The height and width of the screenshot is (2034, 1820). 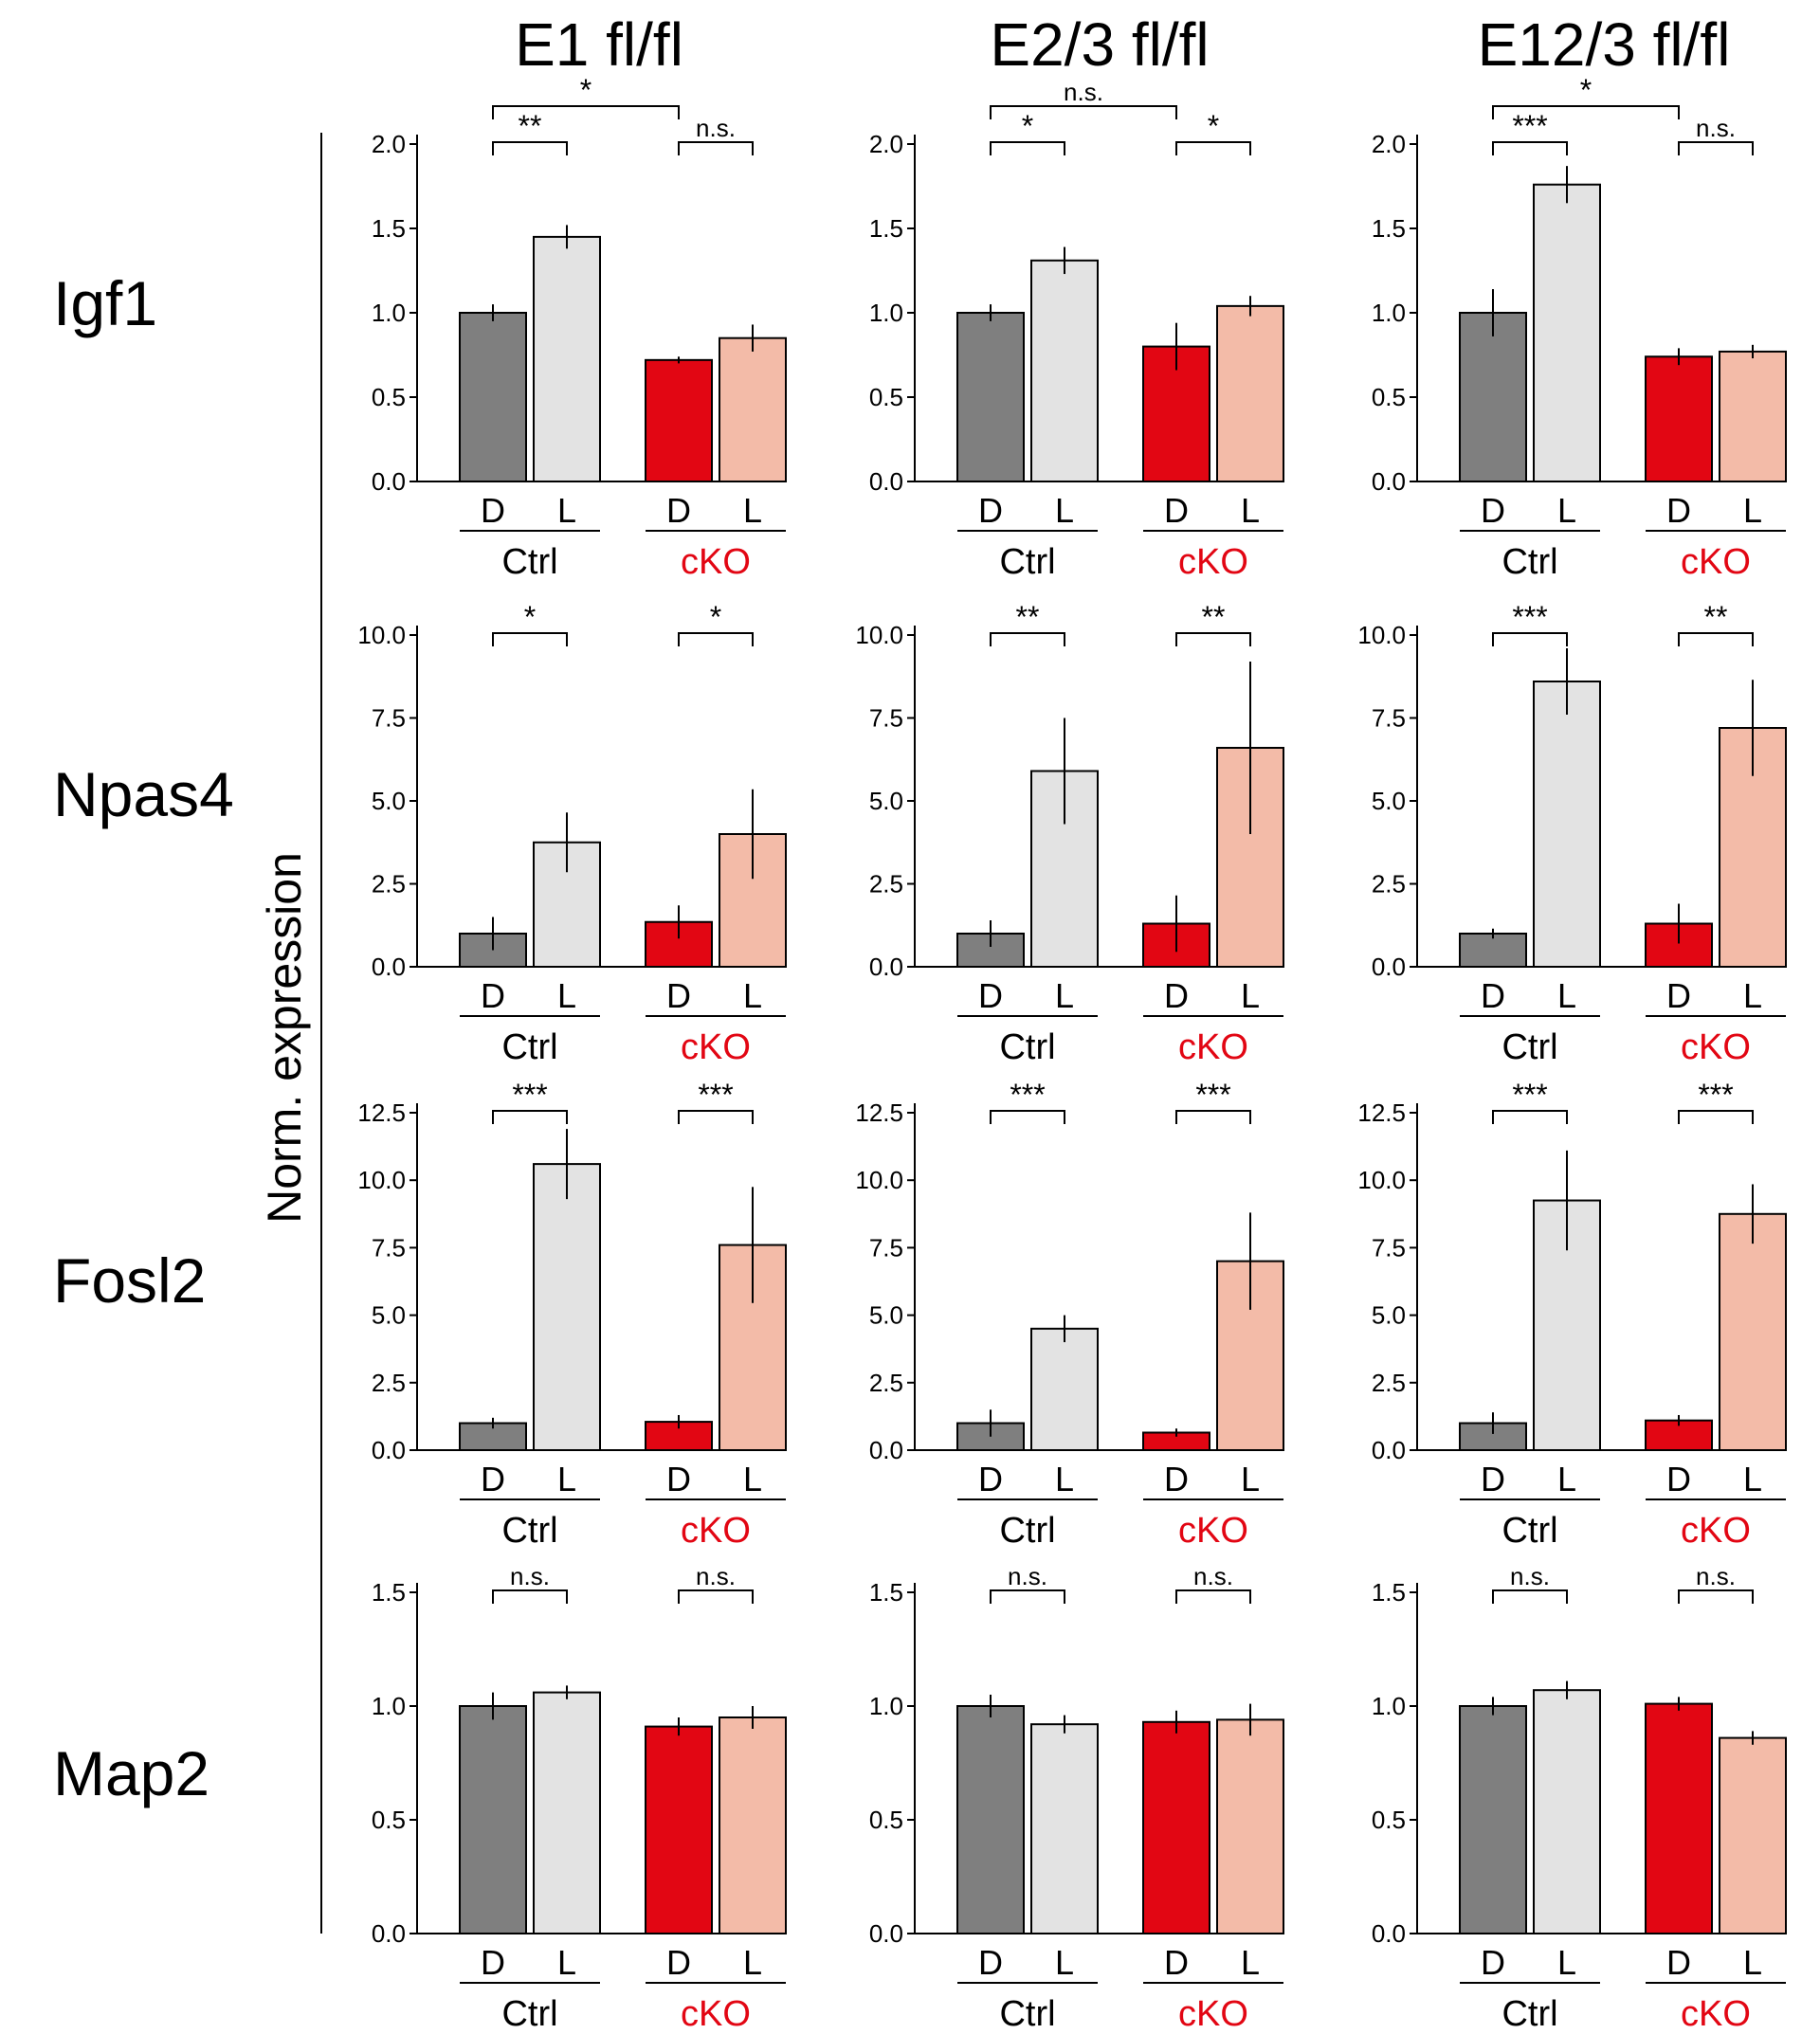 I want to click on group-label-ctrl: Ctrl, so click(x=529, y=1047).